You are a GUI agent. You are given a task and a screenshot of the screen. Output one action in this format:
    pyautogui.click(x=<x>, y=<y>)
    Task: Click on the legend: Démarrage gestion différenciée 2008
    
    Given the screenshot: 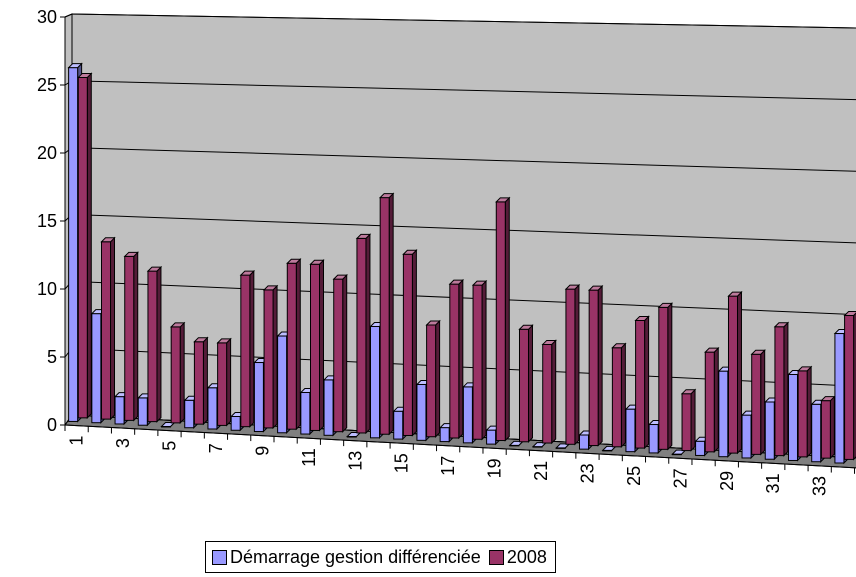 What is the action you would take?
    pyautogui.click(x=380, y=557)
    